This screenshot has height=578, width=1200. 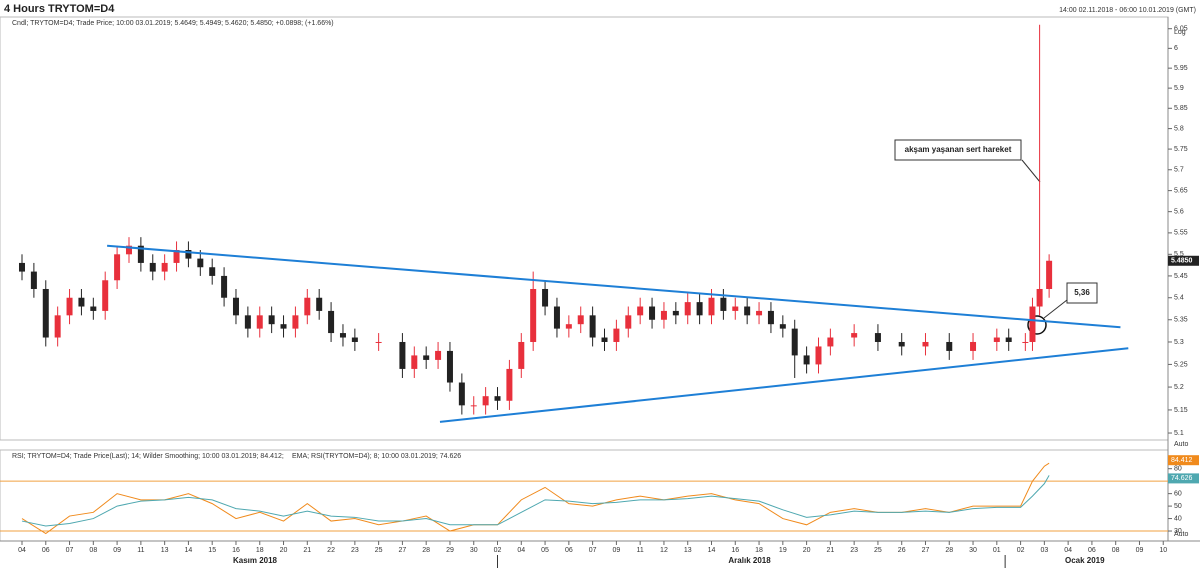 I want to click on month-label: Ocak 2019, so click(x=1085, y=560).